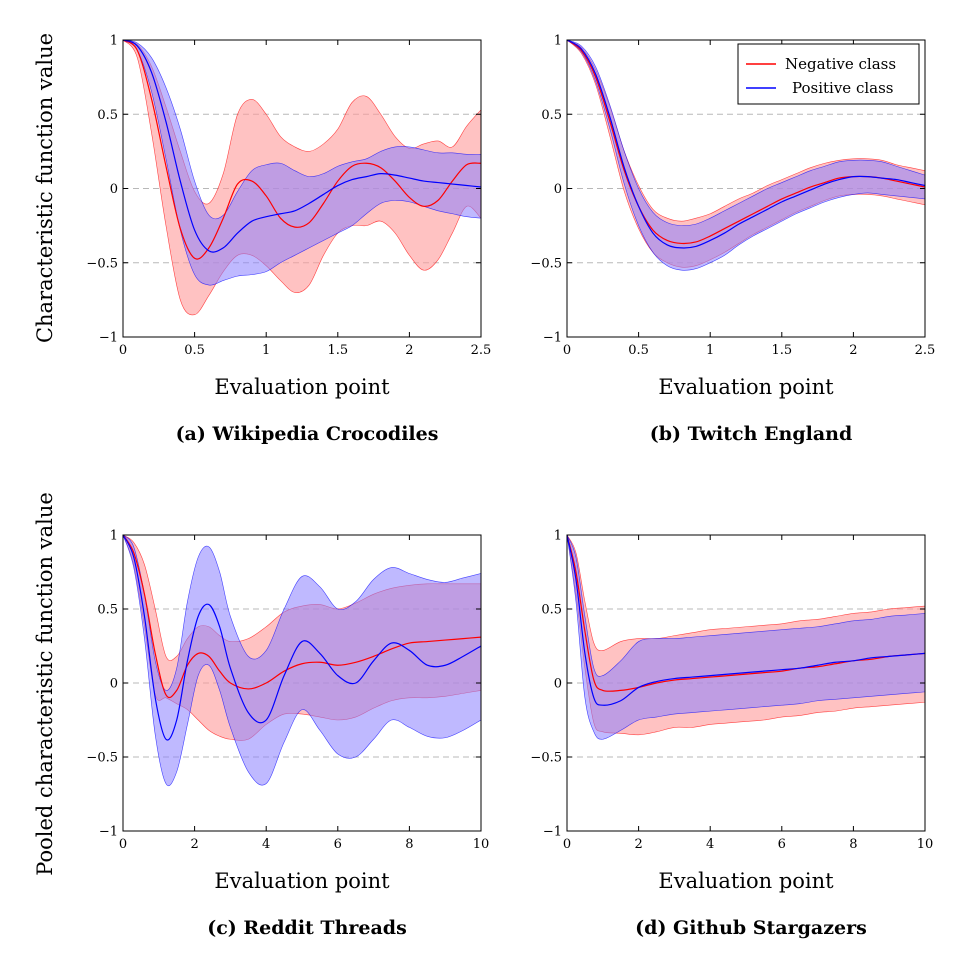  Describe the element at coordinates (45, 684) in the screenshot. I see `y-axis-label-bottom: Pooled characteristic function value` at that location.